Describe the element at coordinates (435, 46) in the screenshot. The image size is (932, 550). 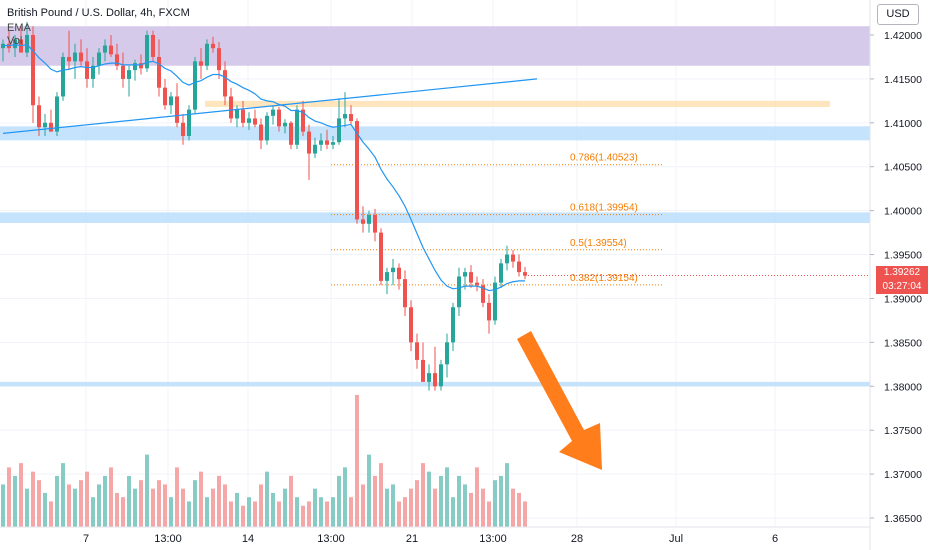
I see `resistance-zone` at that location.